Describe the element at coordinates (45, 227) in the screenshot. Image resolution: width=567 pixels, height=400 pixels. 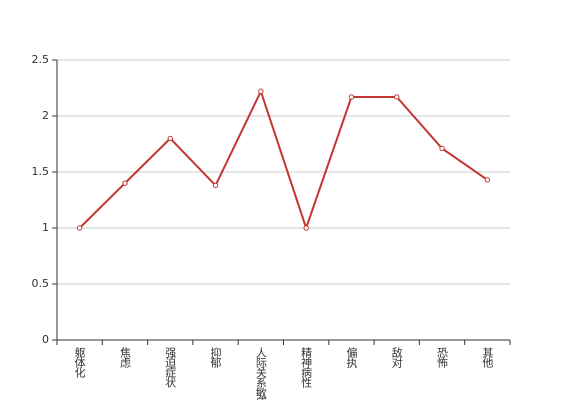
I see `y-tick-label: 1` at that location.